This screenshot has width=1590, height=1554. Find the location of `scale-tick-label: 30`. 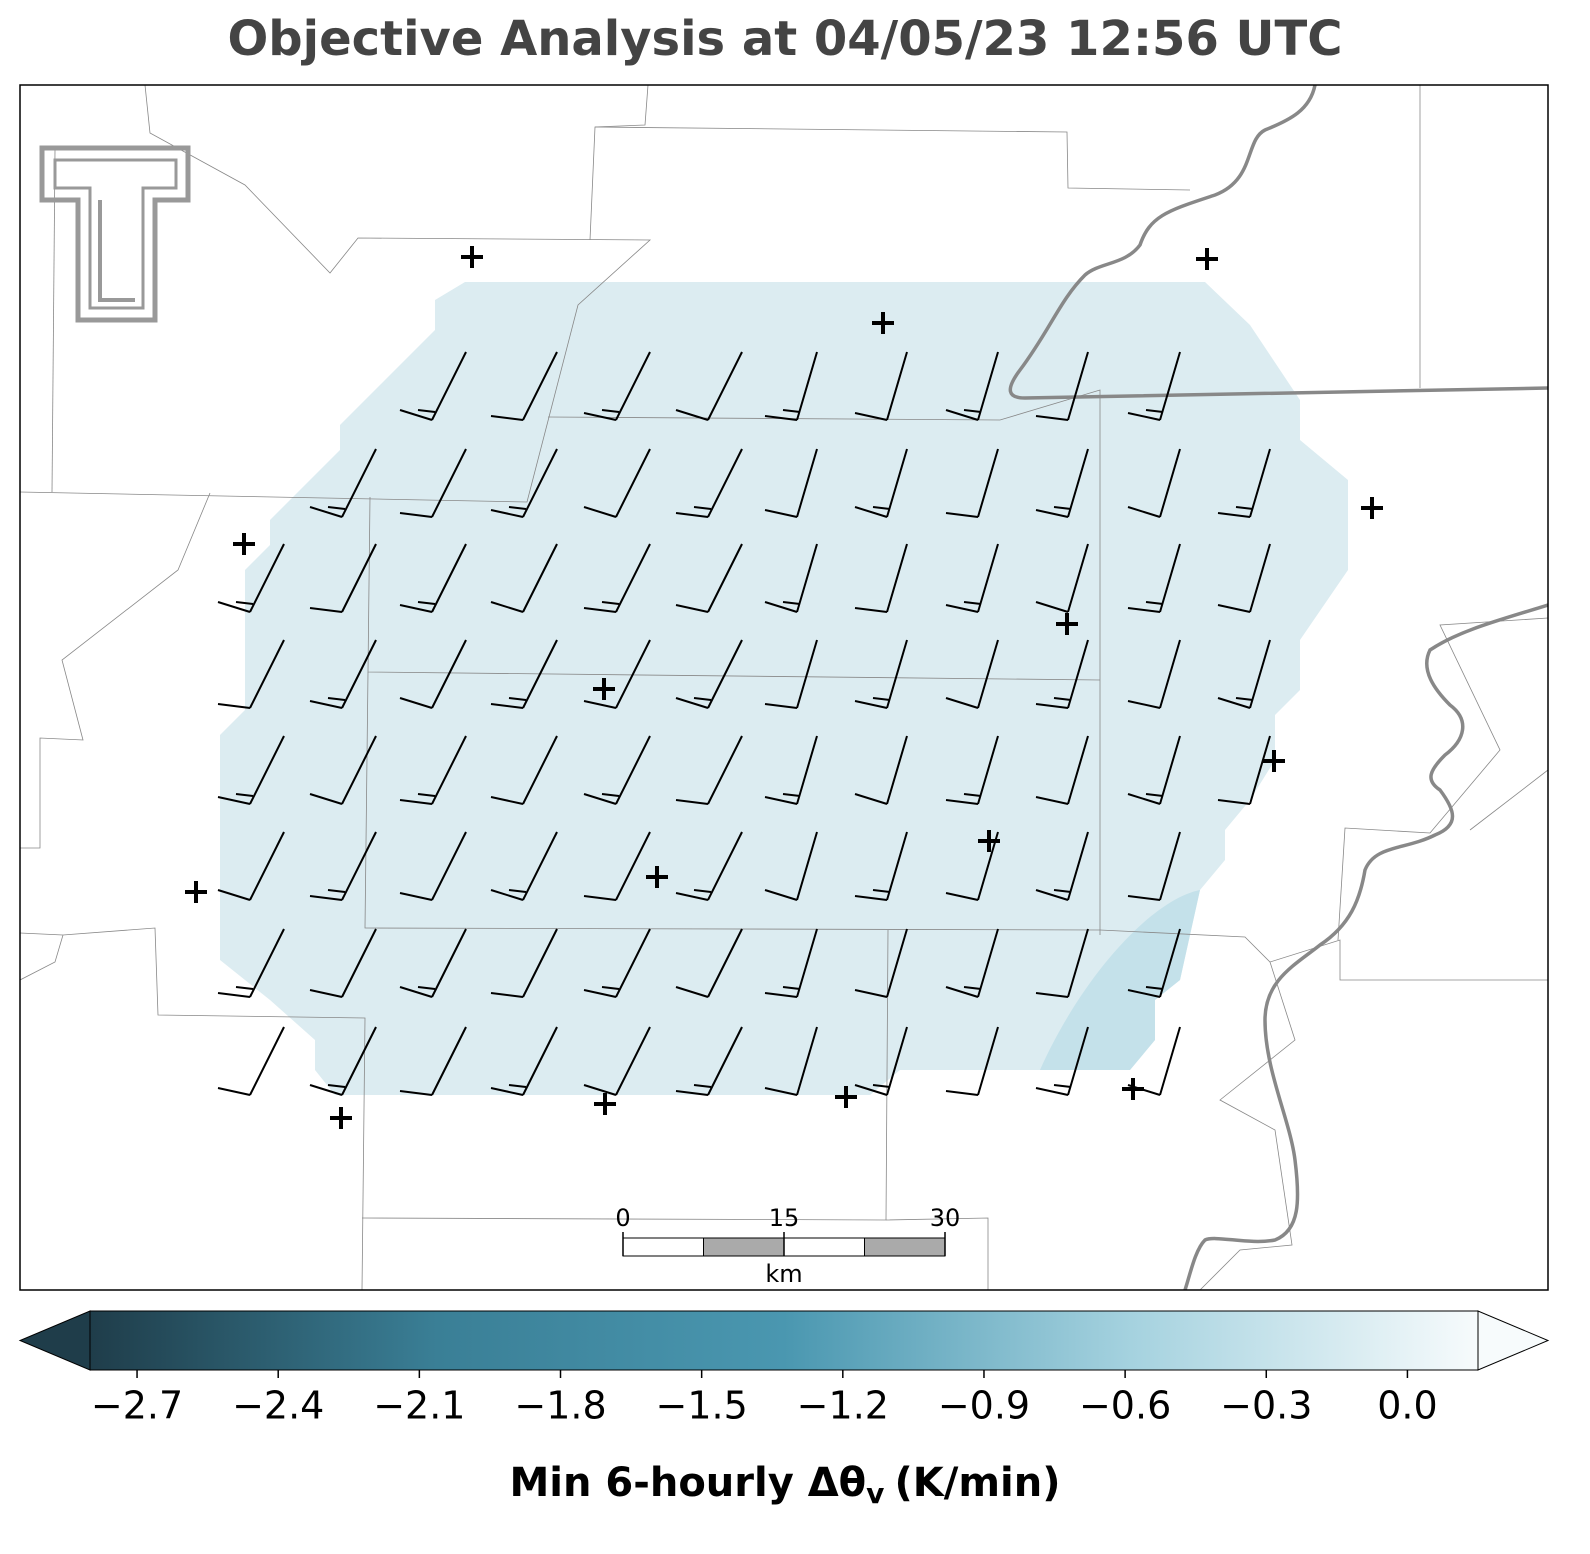

scale-tick-label: 30 is located at coordinates (945, 1218).